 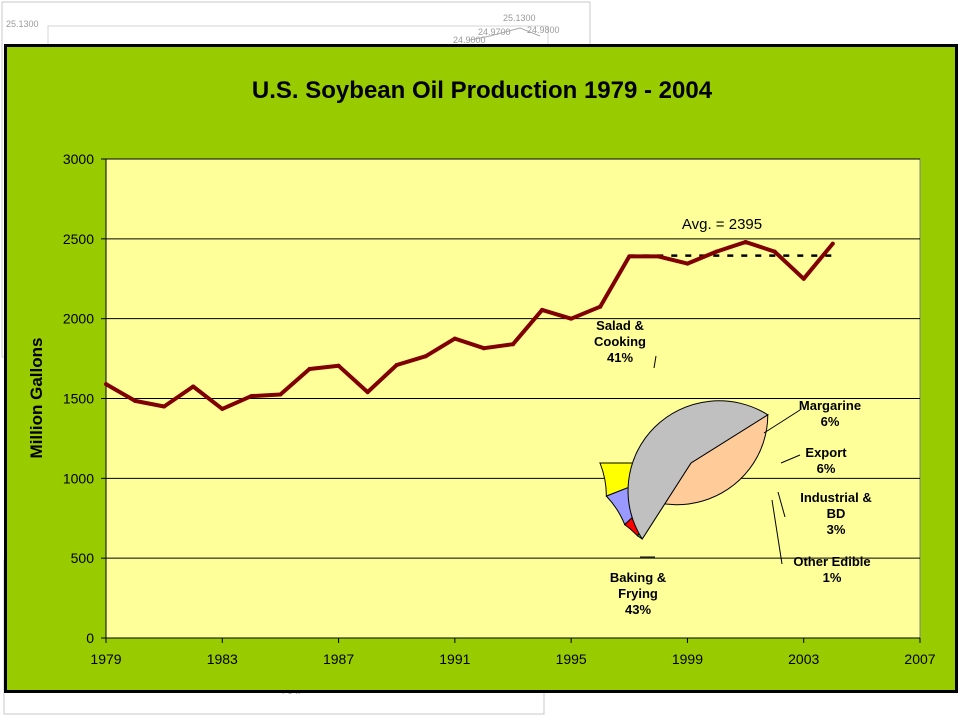 I want to click on pie-label-line: Cooking, so click(x=620, y=341).